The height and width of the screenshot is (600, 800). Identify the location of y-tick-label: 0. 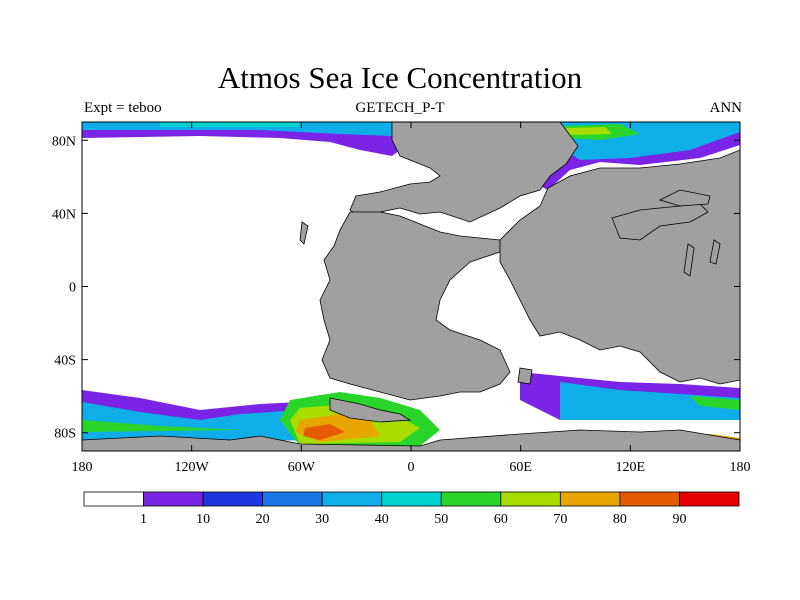
(72, 288).